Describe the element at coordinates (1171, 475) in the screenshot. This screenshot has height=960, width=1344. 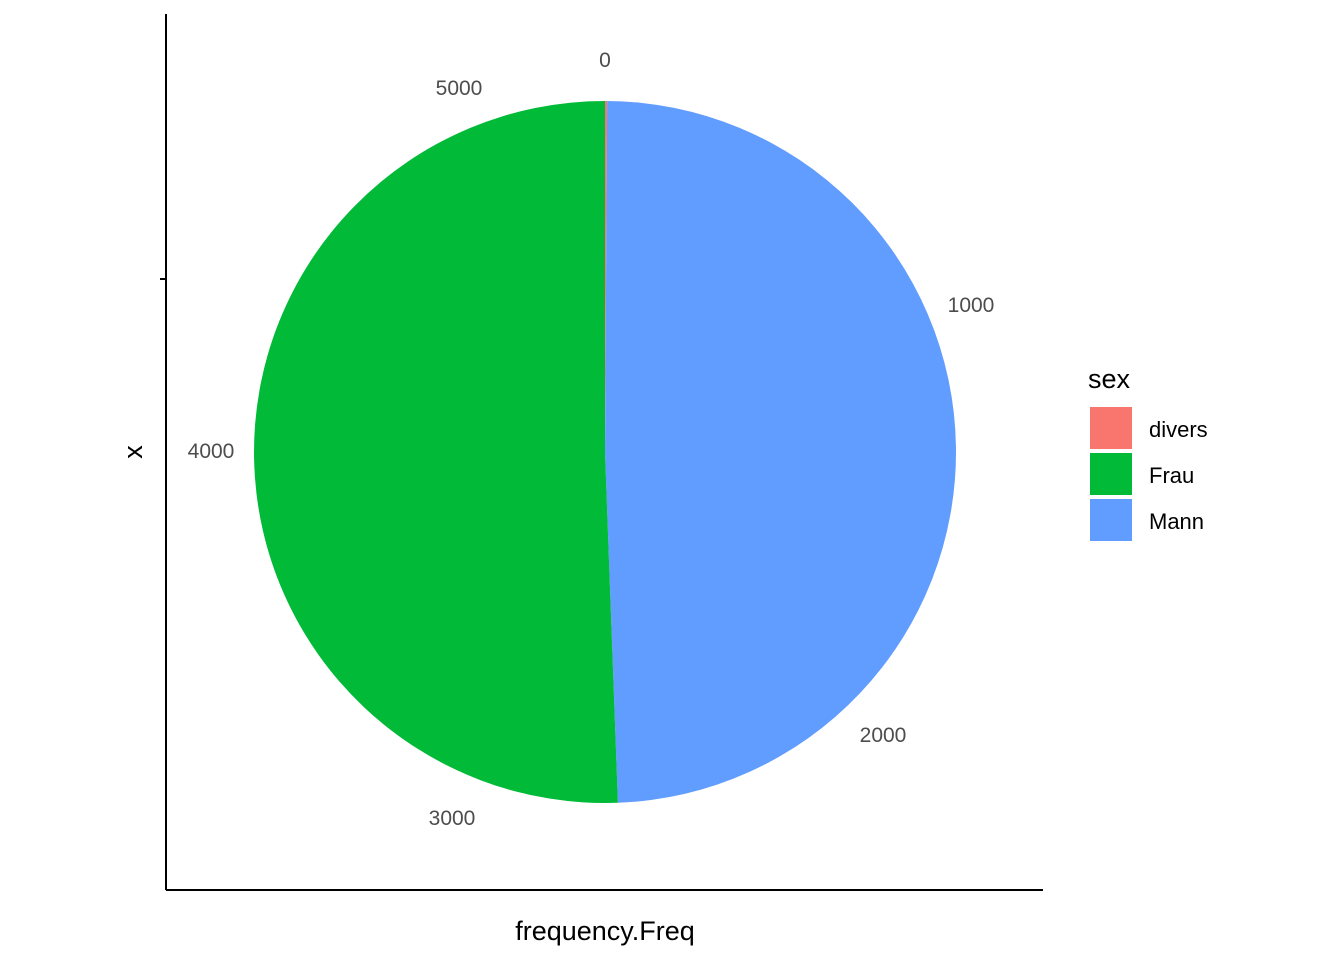
I see `legend-label-frau: Frau` at that location.